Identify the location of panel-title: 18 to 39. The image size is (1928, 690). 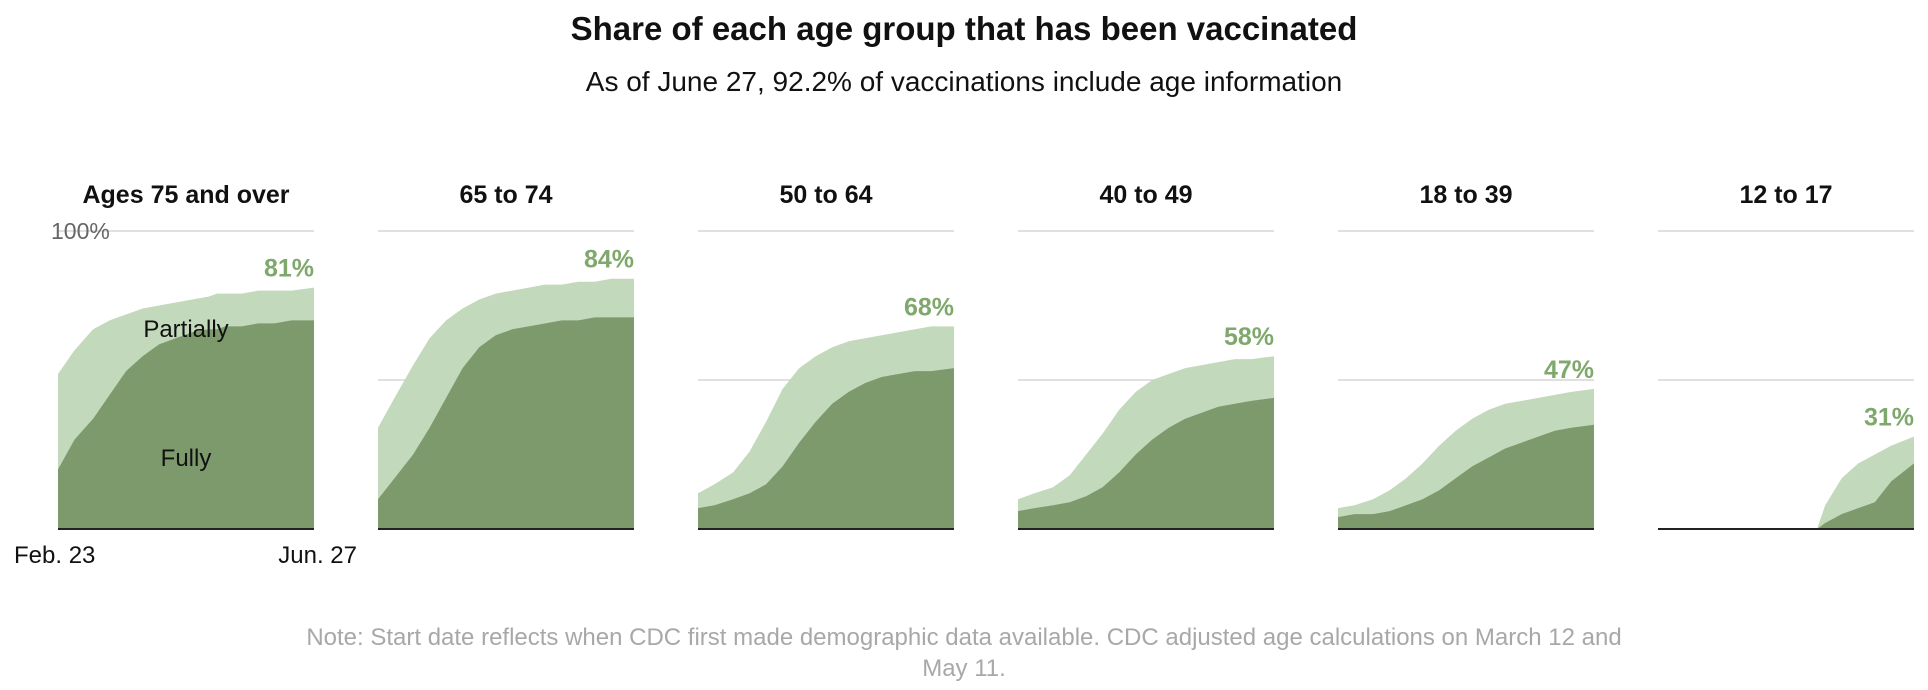
(1465, 195).